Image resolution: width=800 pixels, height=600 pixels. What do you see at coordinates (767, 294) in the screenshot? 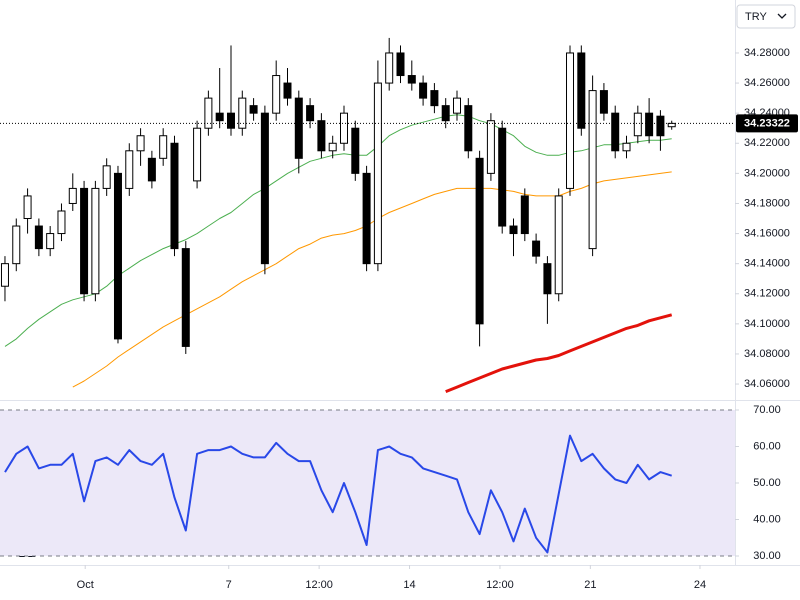
I see `y-tick-label: 34.12000` at bounding box center [767, 294].